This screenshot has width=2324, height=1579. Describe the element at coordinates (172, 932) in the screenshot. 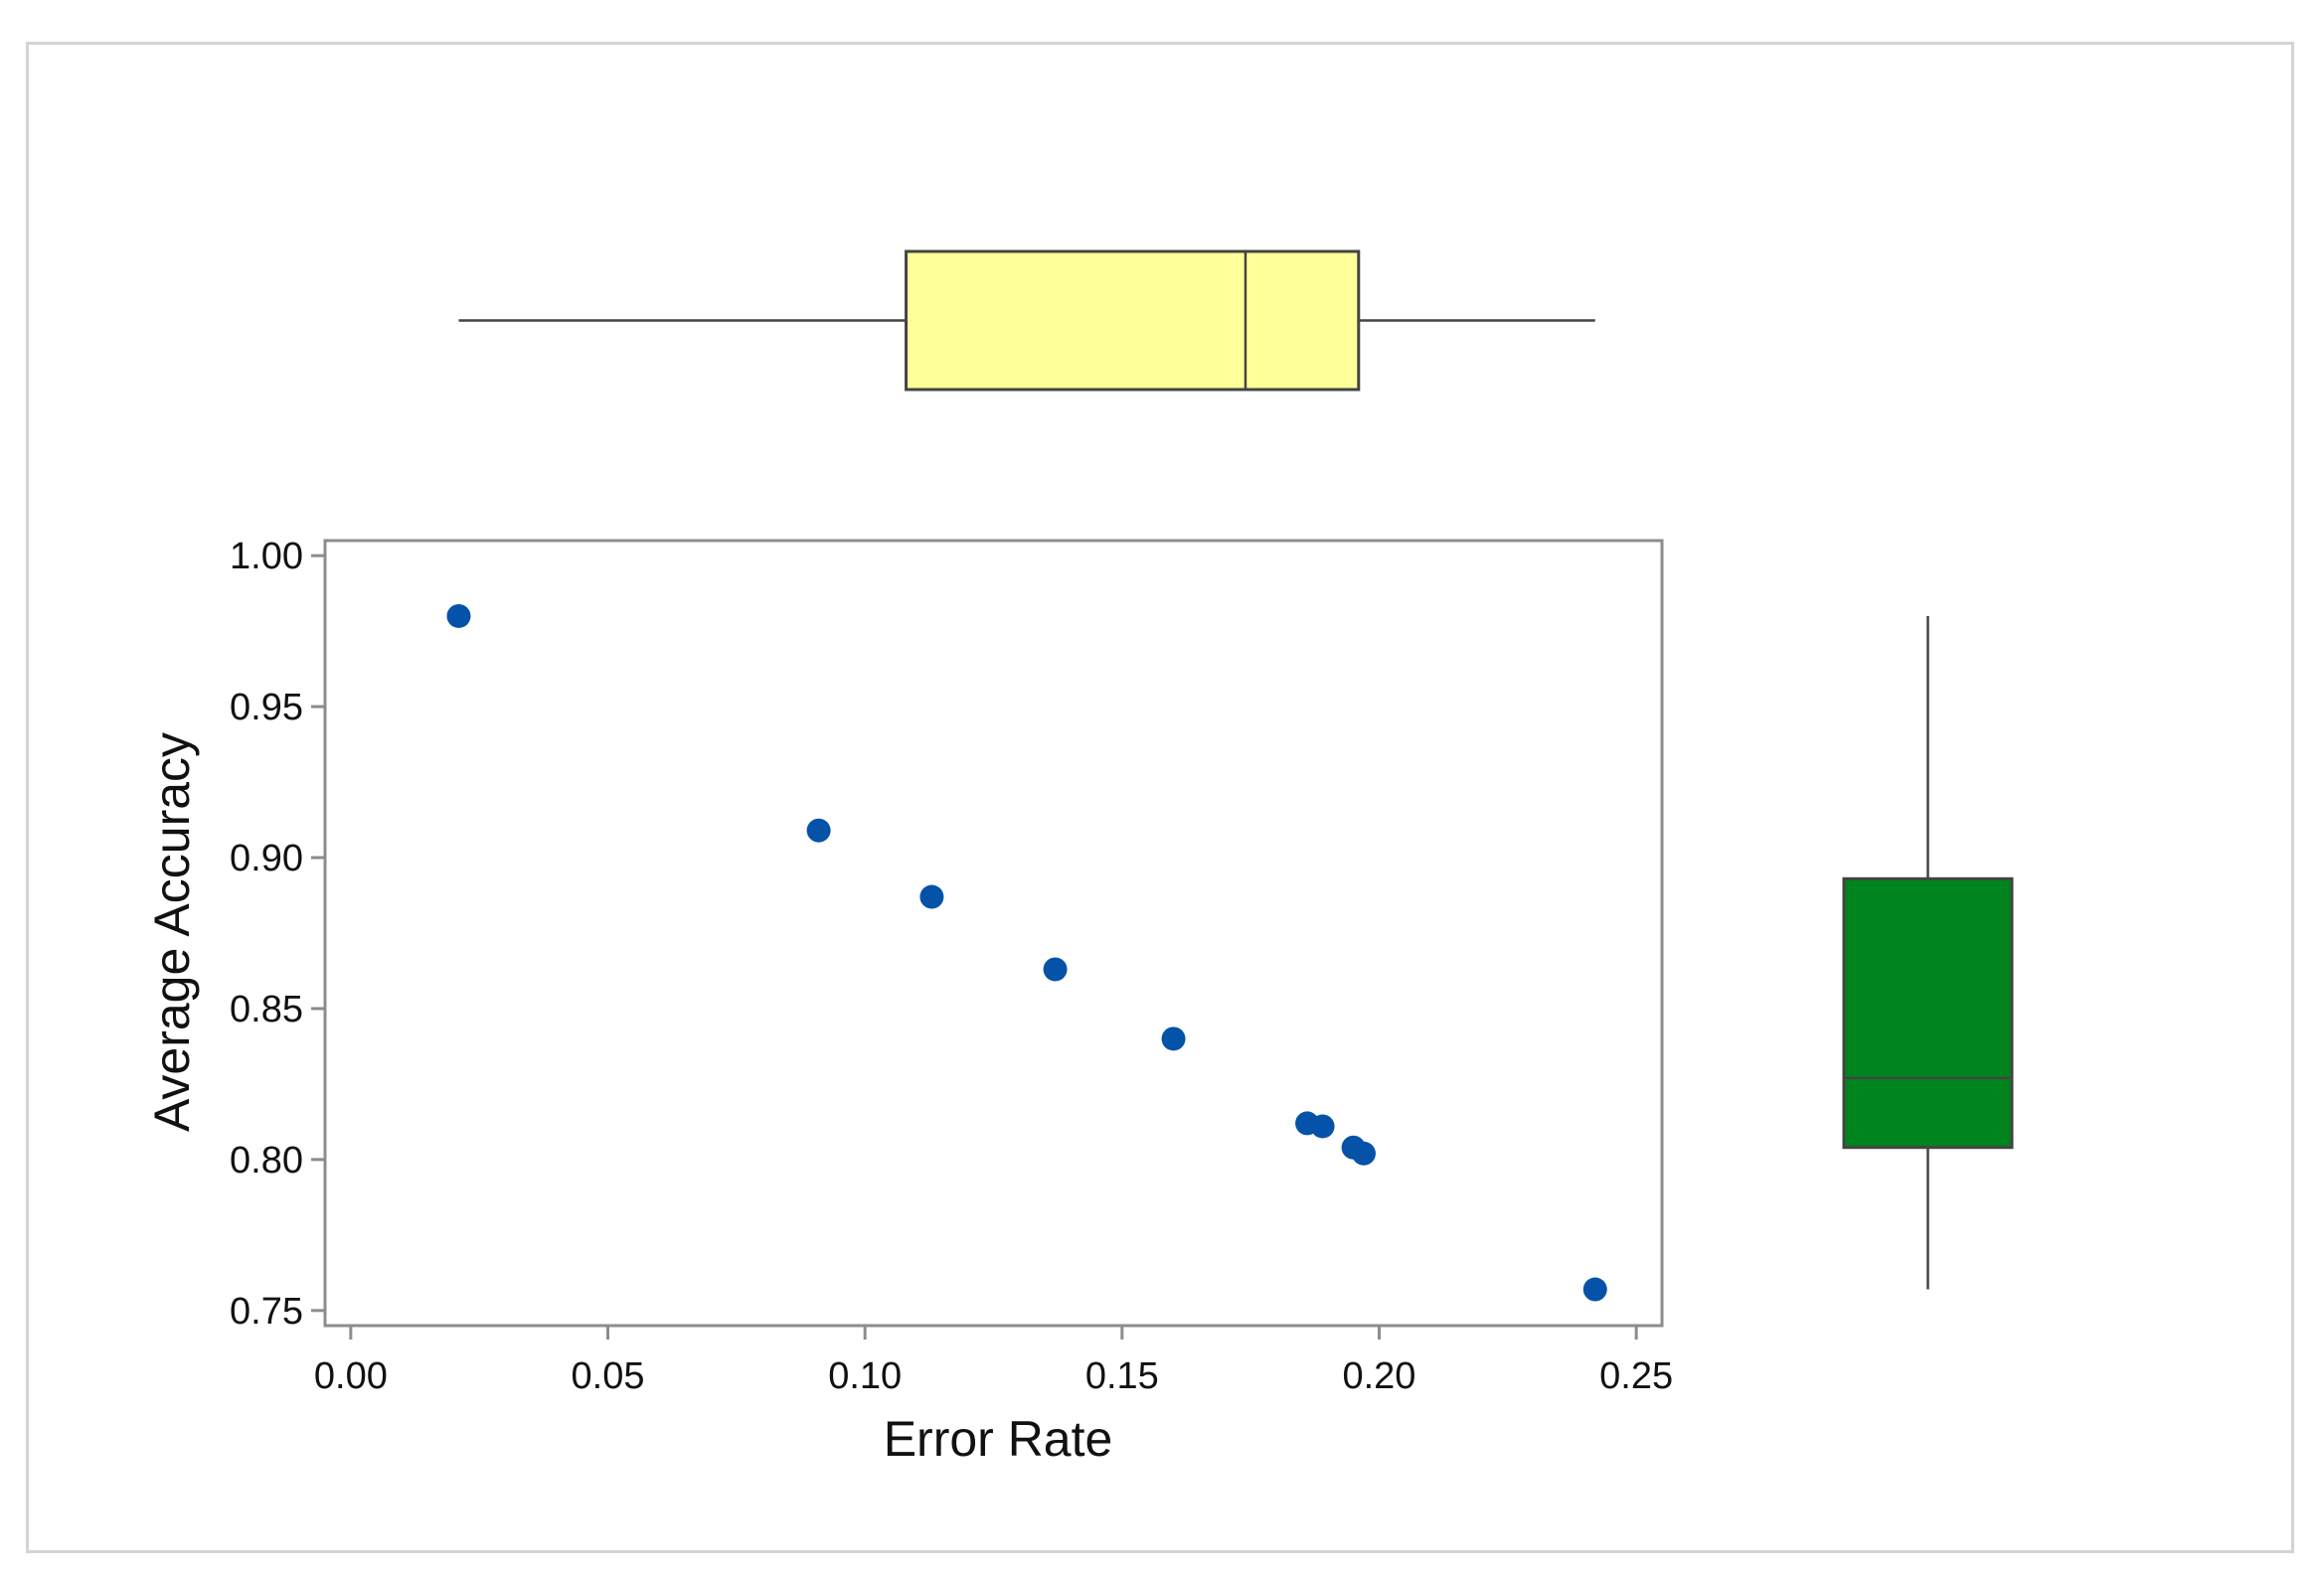

I see `y-axis-title: Average Accuracy` at that location.